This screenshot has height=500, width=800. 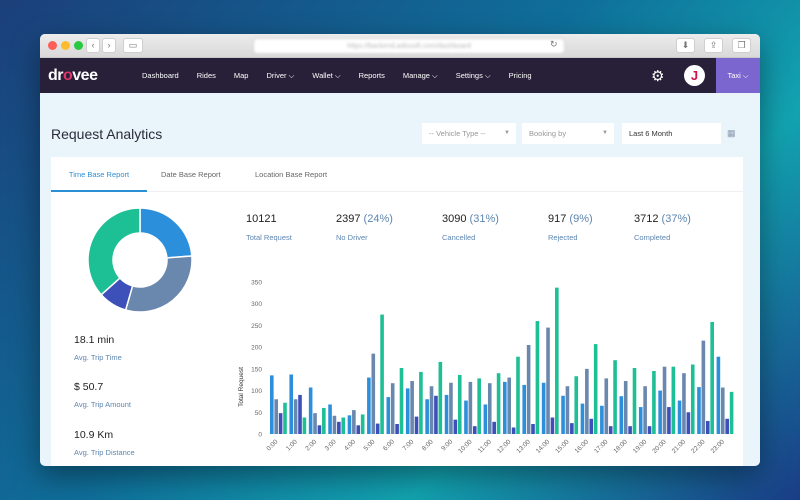 I want to click on y-tick-label: 100, so click(x=256, y=391).